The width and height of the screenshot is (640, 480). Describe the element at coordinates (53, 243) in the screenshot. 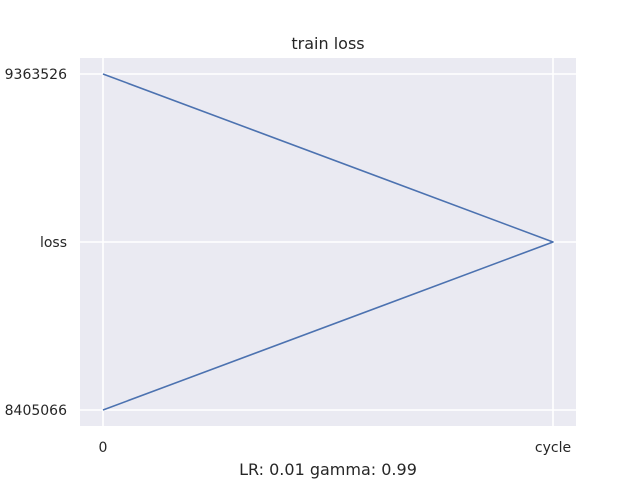

I see `y-tick-label: loss` at that location.